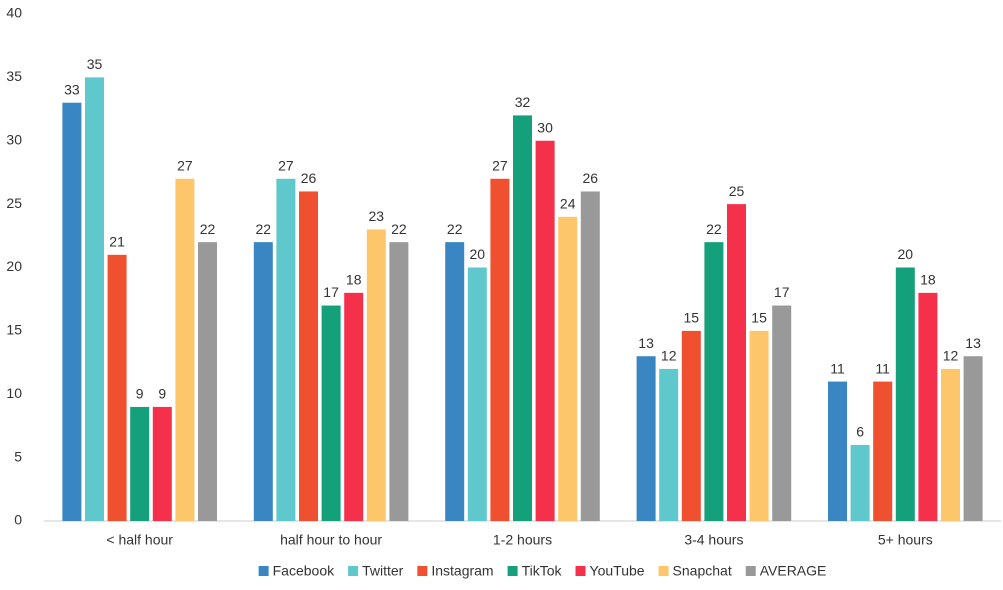 The width and height of the screenshot is (1003, 590). What do you see at coordinates (139, 540) in the screenshot?
I see `x-tick-label: < half hour` at bounding box center [139, 540].